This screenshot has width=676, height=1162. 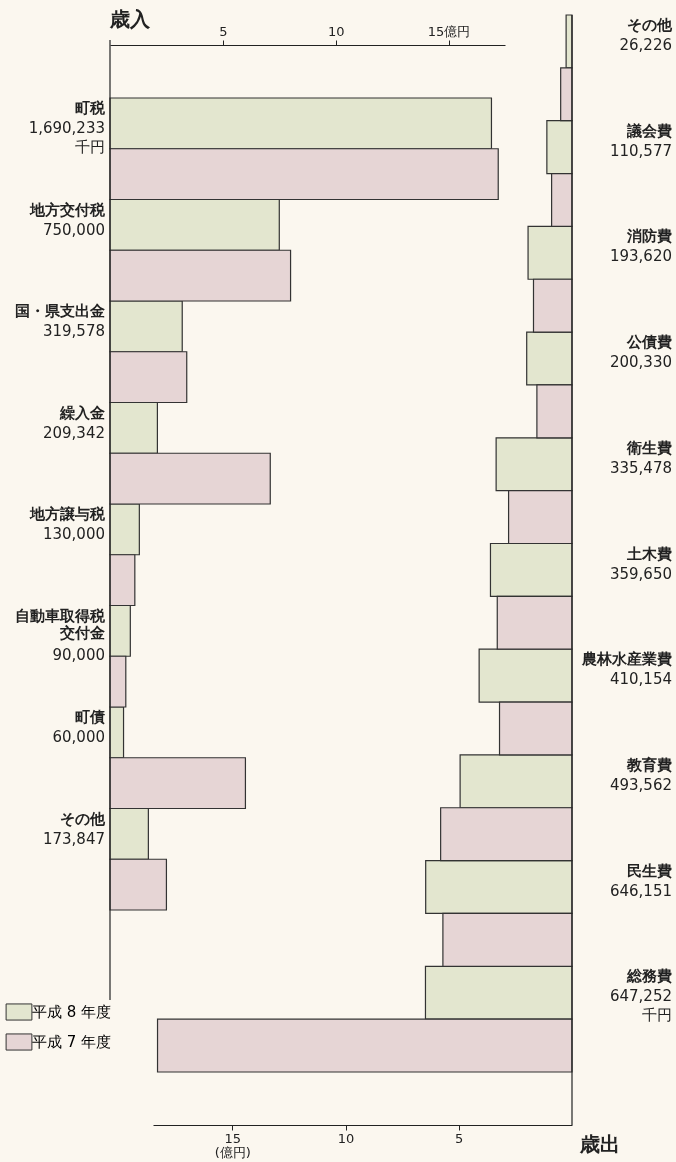 What do you see at coordinates (90, 717) in the screenshot?
I see `y-tick-label: 町債` at bounding box center [90, 717].